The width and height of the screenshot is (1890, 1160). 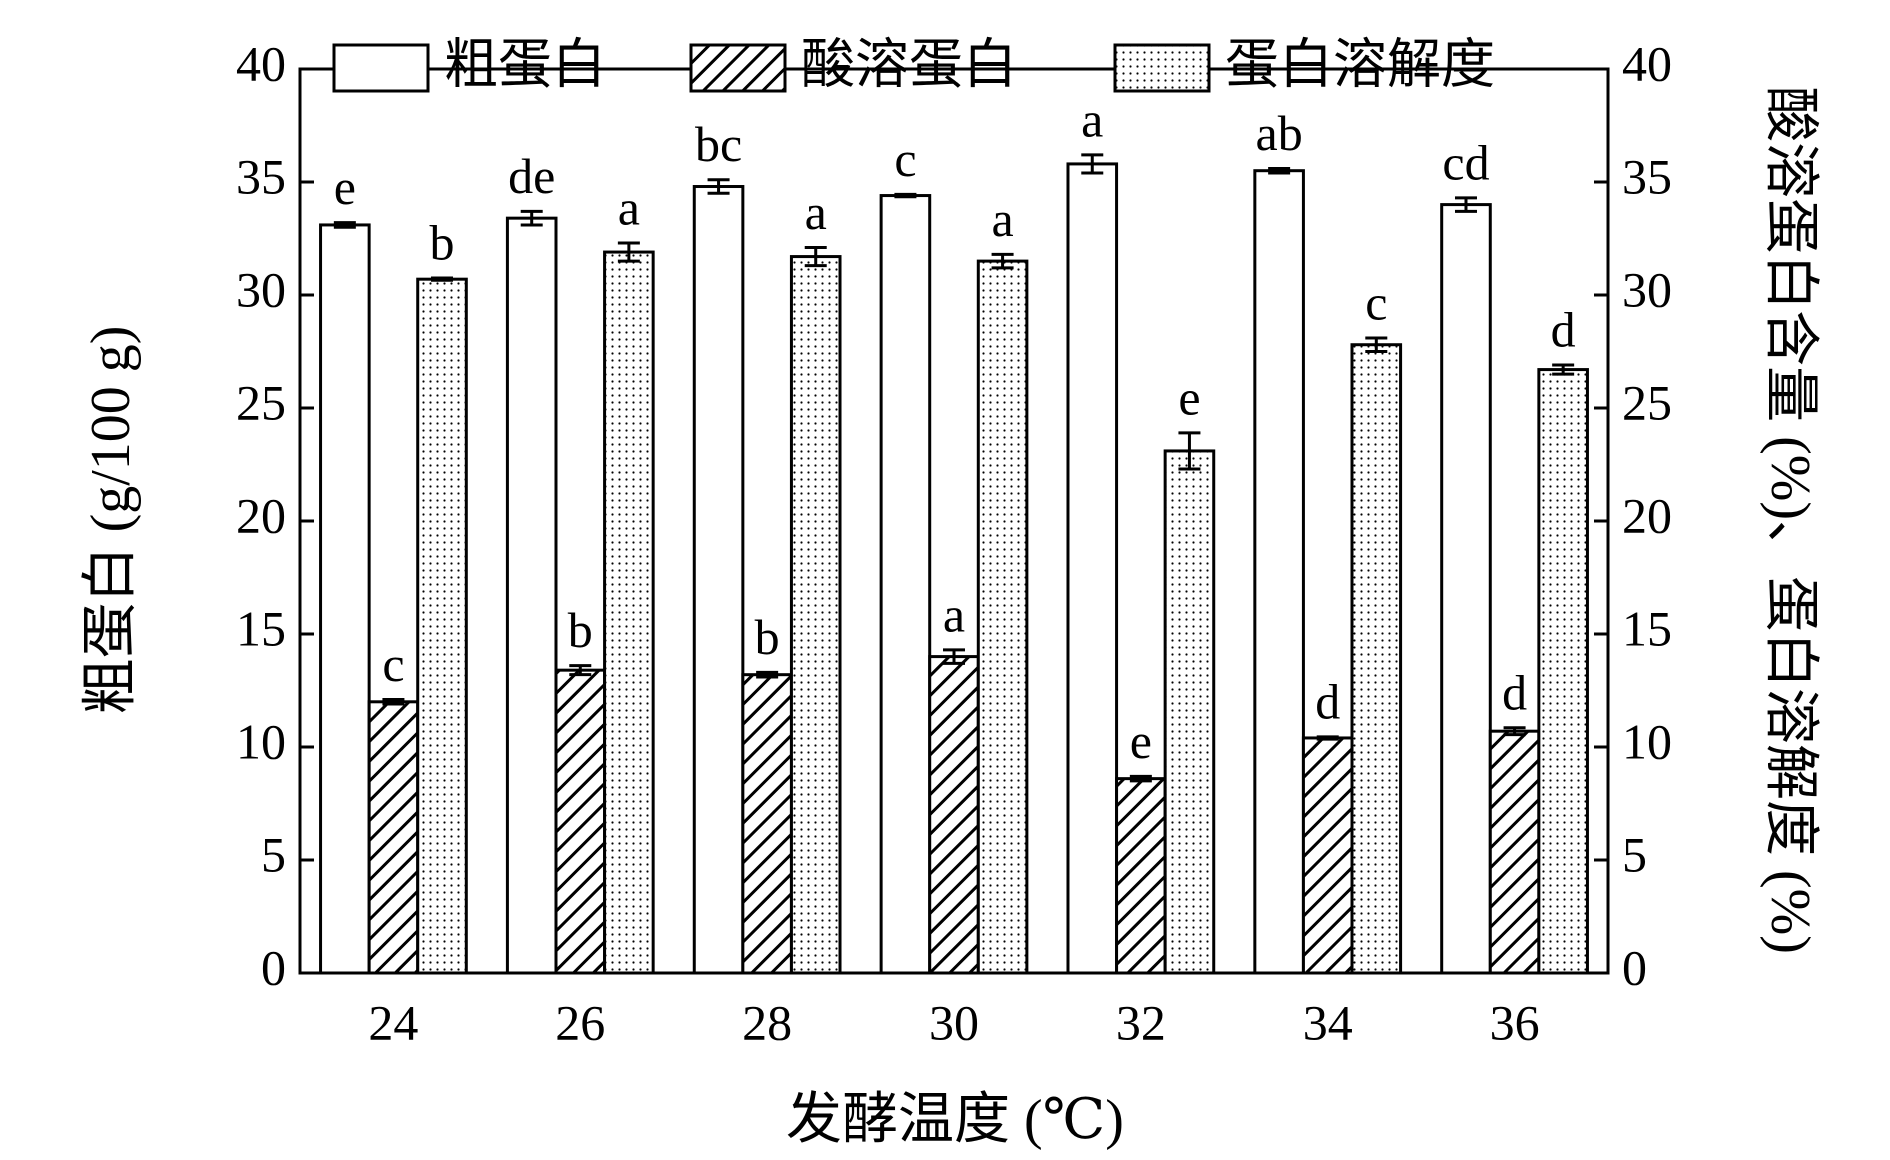 I want to click on y2-tick-label: 35, so click(x=1647, y=176).